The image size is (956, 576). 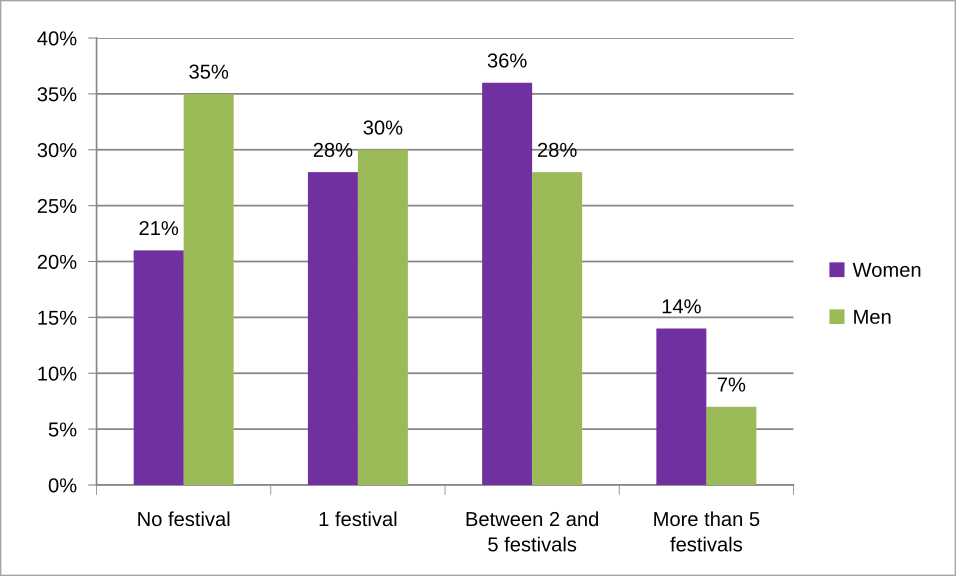 I want to click on data-label: 30%, so click(x=383, y=127).